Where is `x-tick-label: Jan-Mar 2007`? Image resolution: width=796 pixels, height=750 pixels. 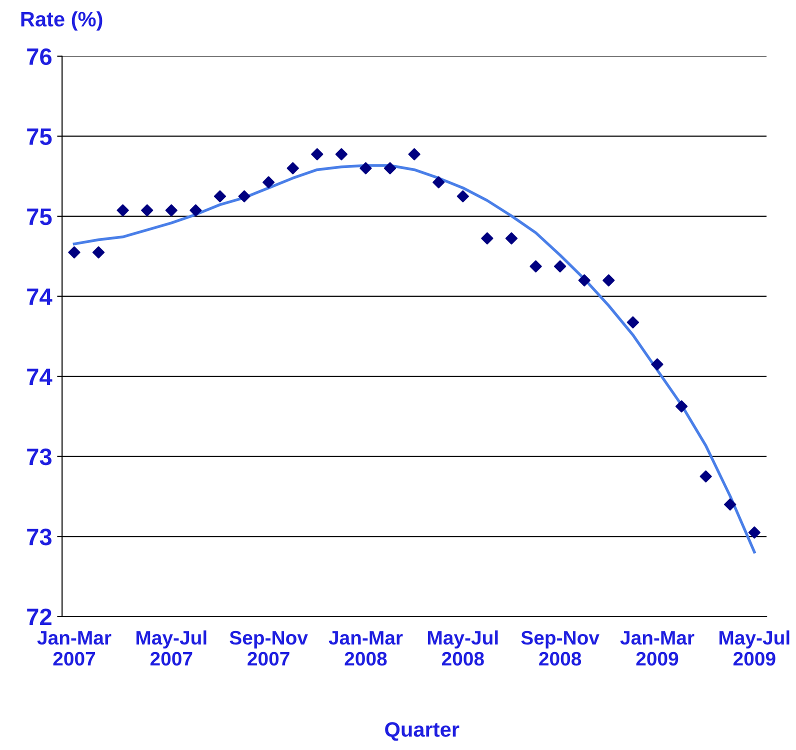
x-tick-label: Jan-Mar 2007 is located at coordinates (74, 648).